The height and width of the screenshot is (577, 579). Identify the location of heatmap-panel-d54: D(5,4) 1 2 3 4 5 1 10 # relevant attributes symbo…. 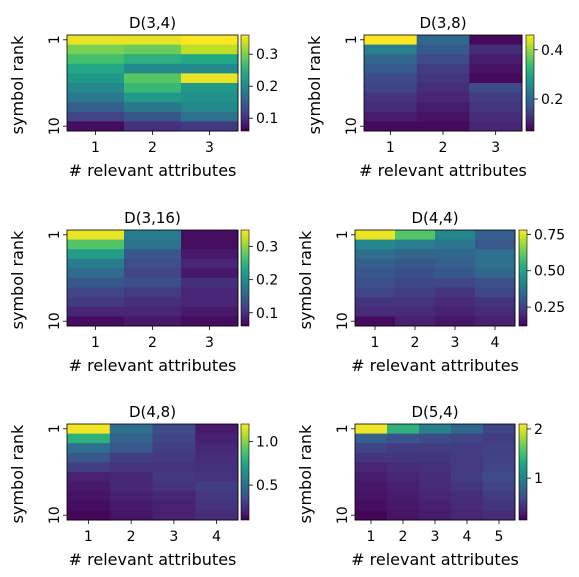
(419, 486).